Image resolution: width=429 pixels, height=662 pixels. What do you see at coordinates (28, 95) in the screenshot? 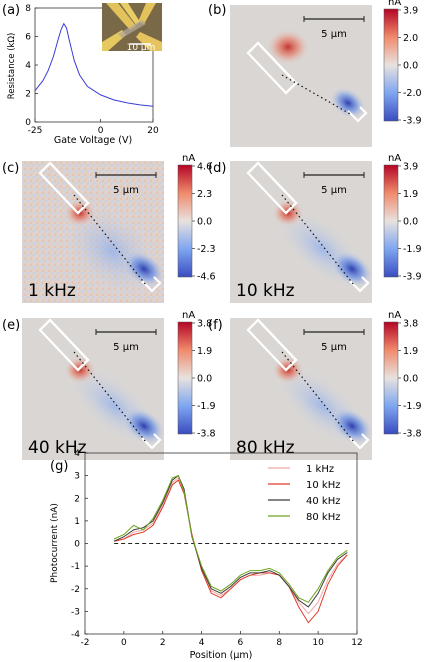
I see `panel-a-ytick-label: 2` at bounding box center [28, 95].